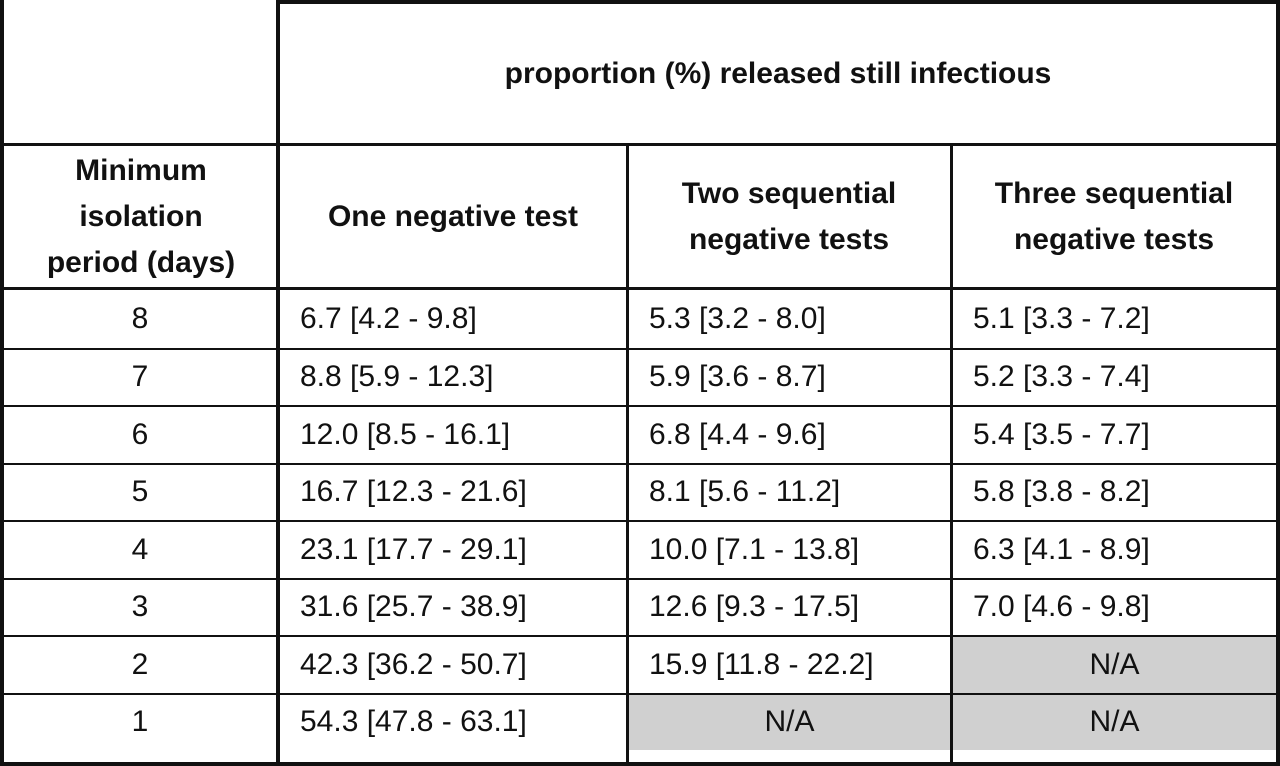  I want to click on cell-text: 5.4 [3.5 - 7.7], so click(1061, 434).